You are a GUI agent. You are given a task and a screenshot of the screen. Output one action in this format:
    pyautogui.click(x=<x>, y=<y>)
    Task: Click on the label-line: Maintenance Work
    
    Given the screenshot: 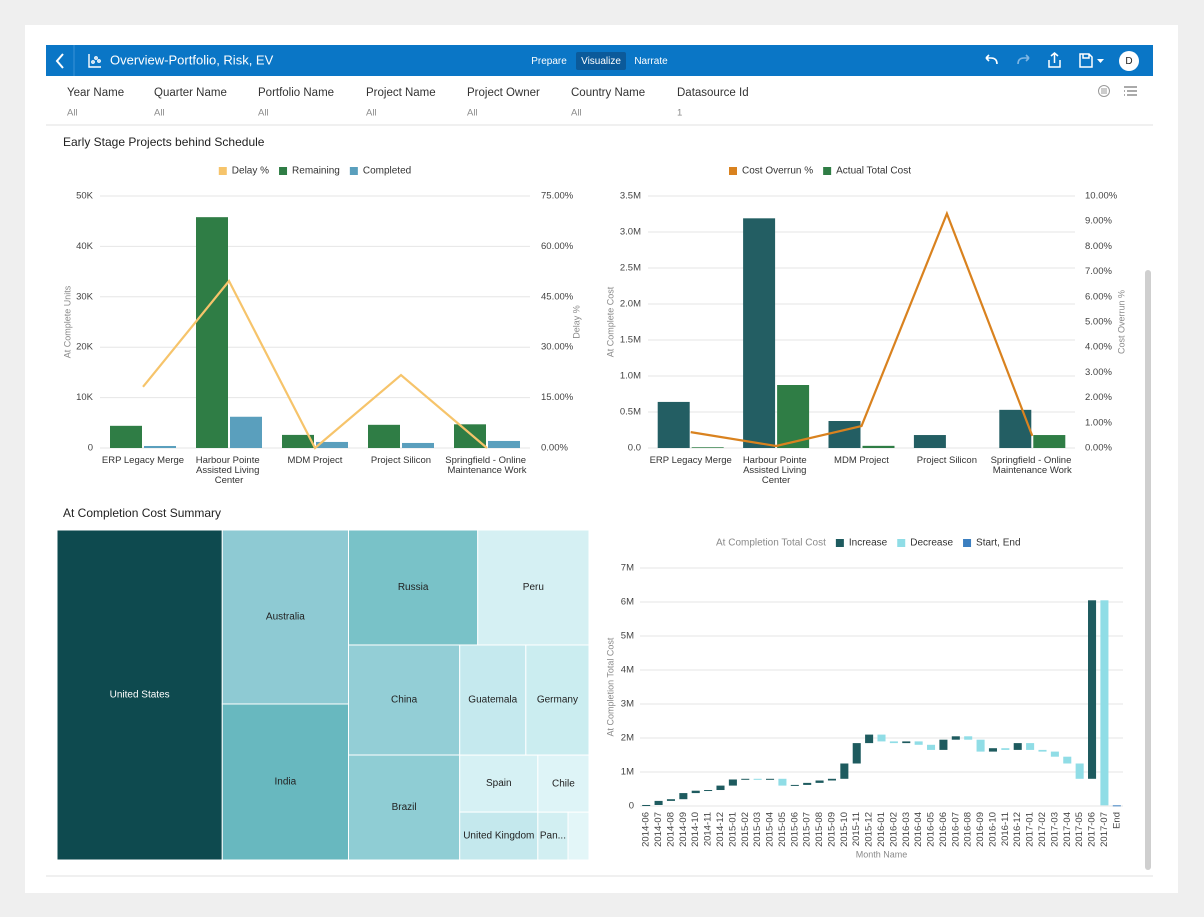 What is the action you would take?
    pyautogui.click(x=1032, y=470)
    